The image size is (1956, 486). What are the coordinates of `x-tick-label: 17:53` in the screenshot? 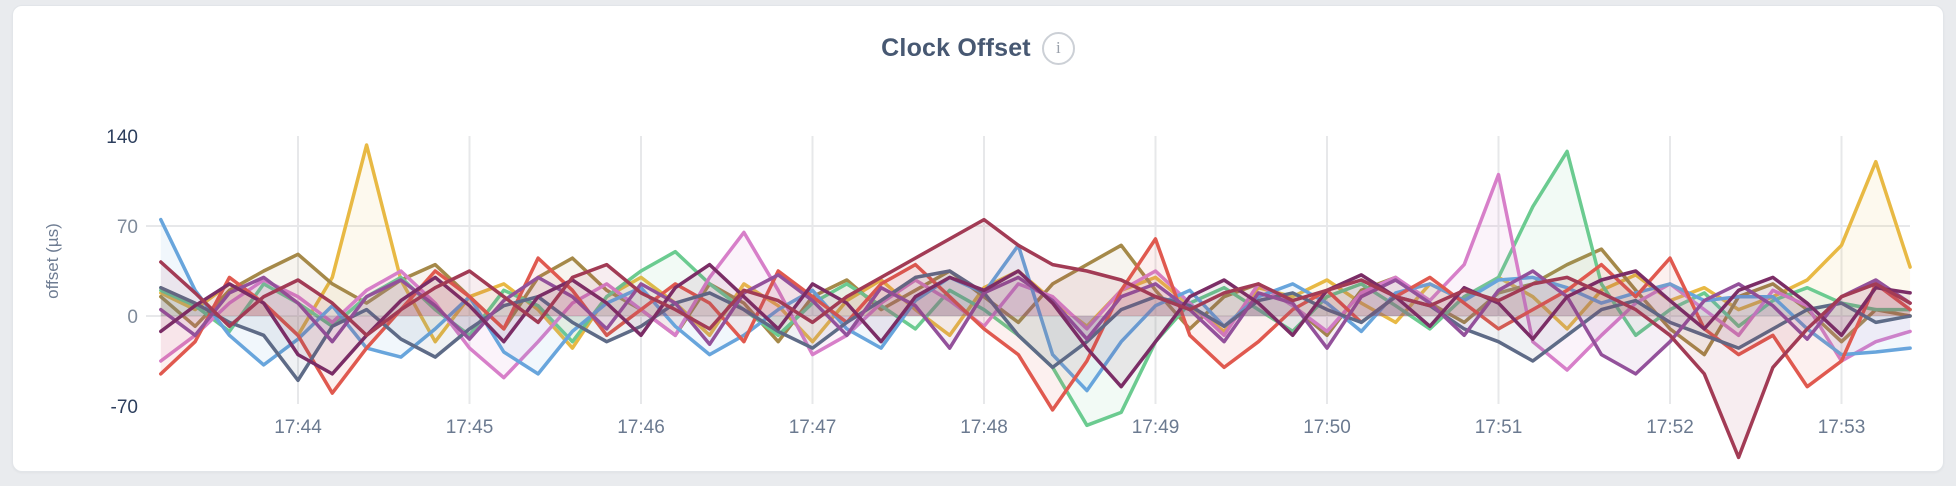 It's located at (1842, 427).